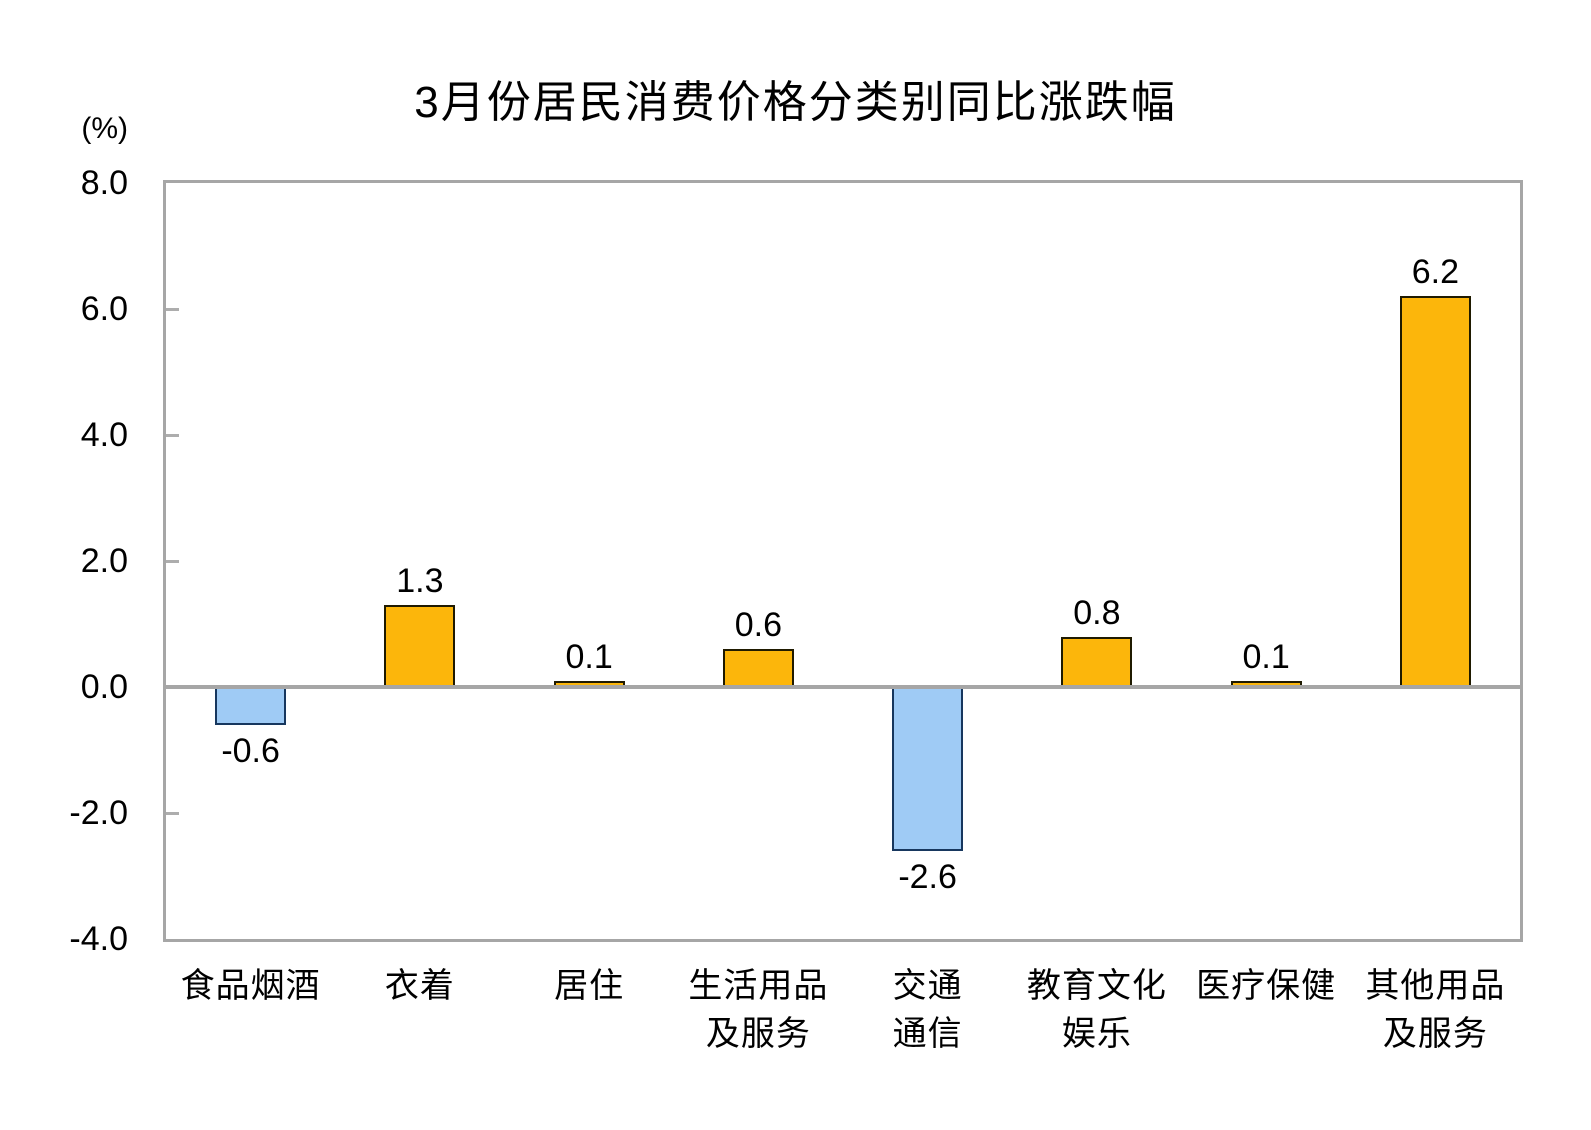 This screenshot has width=1591, height=1130. What do you see at coordinates (104, 561) in the screenshot?
I see `y-axis-tick-label: 2.0` at bounding box center [104, 561].